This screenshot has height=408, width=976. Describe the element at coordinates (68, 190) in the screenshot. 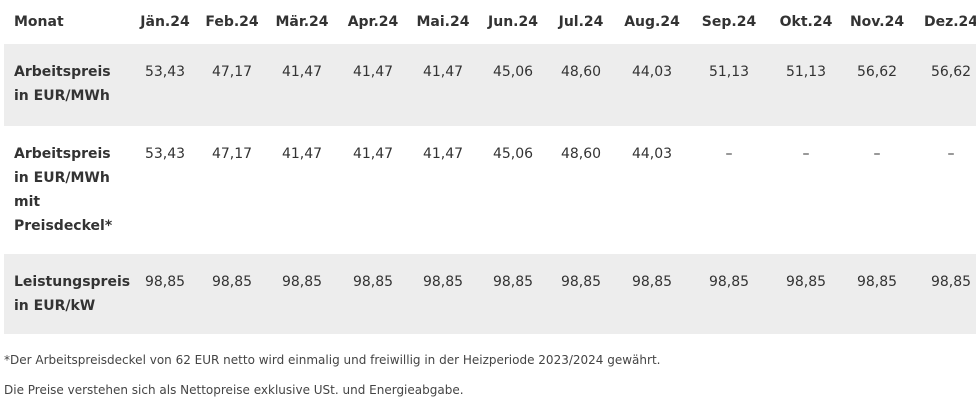

I see `row-label: Arbeitspreis in EUR/MWh mit Preisdeckel*` at that location.